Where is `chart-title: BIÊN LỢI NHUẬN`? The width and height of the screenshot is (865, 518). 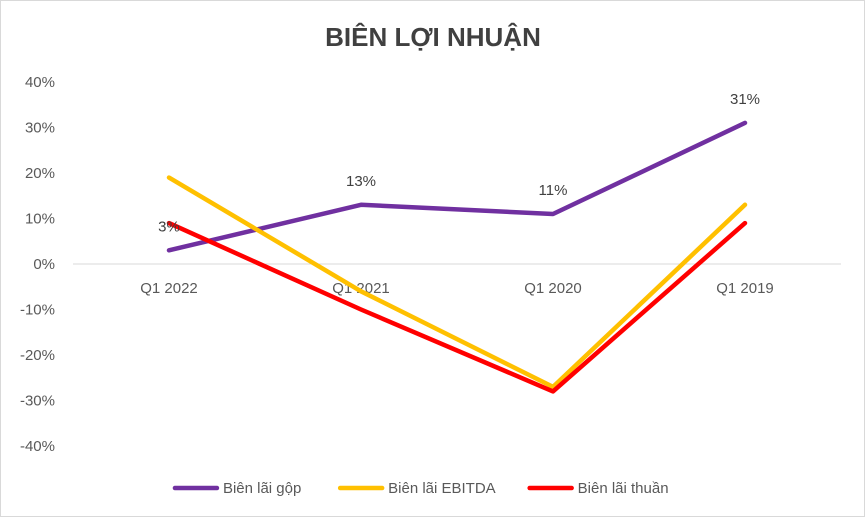
chart-title: BIÊN LỢI NHUẬN is located at coordinates (433, 37).